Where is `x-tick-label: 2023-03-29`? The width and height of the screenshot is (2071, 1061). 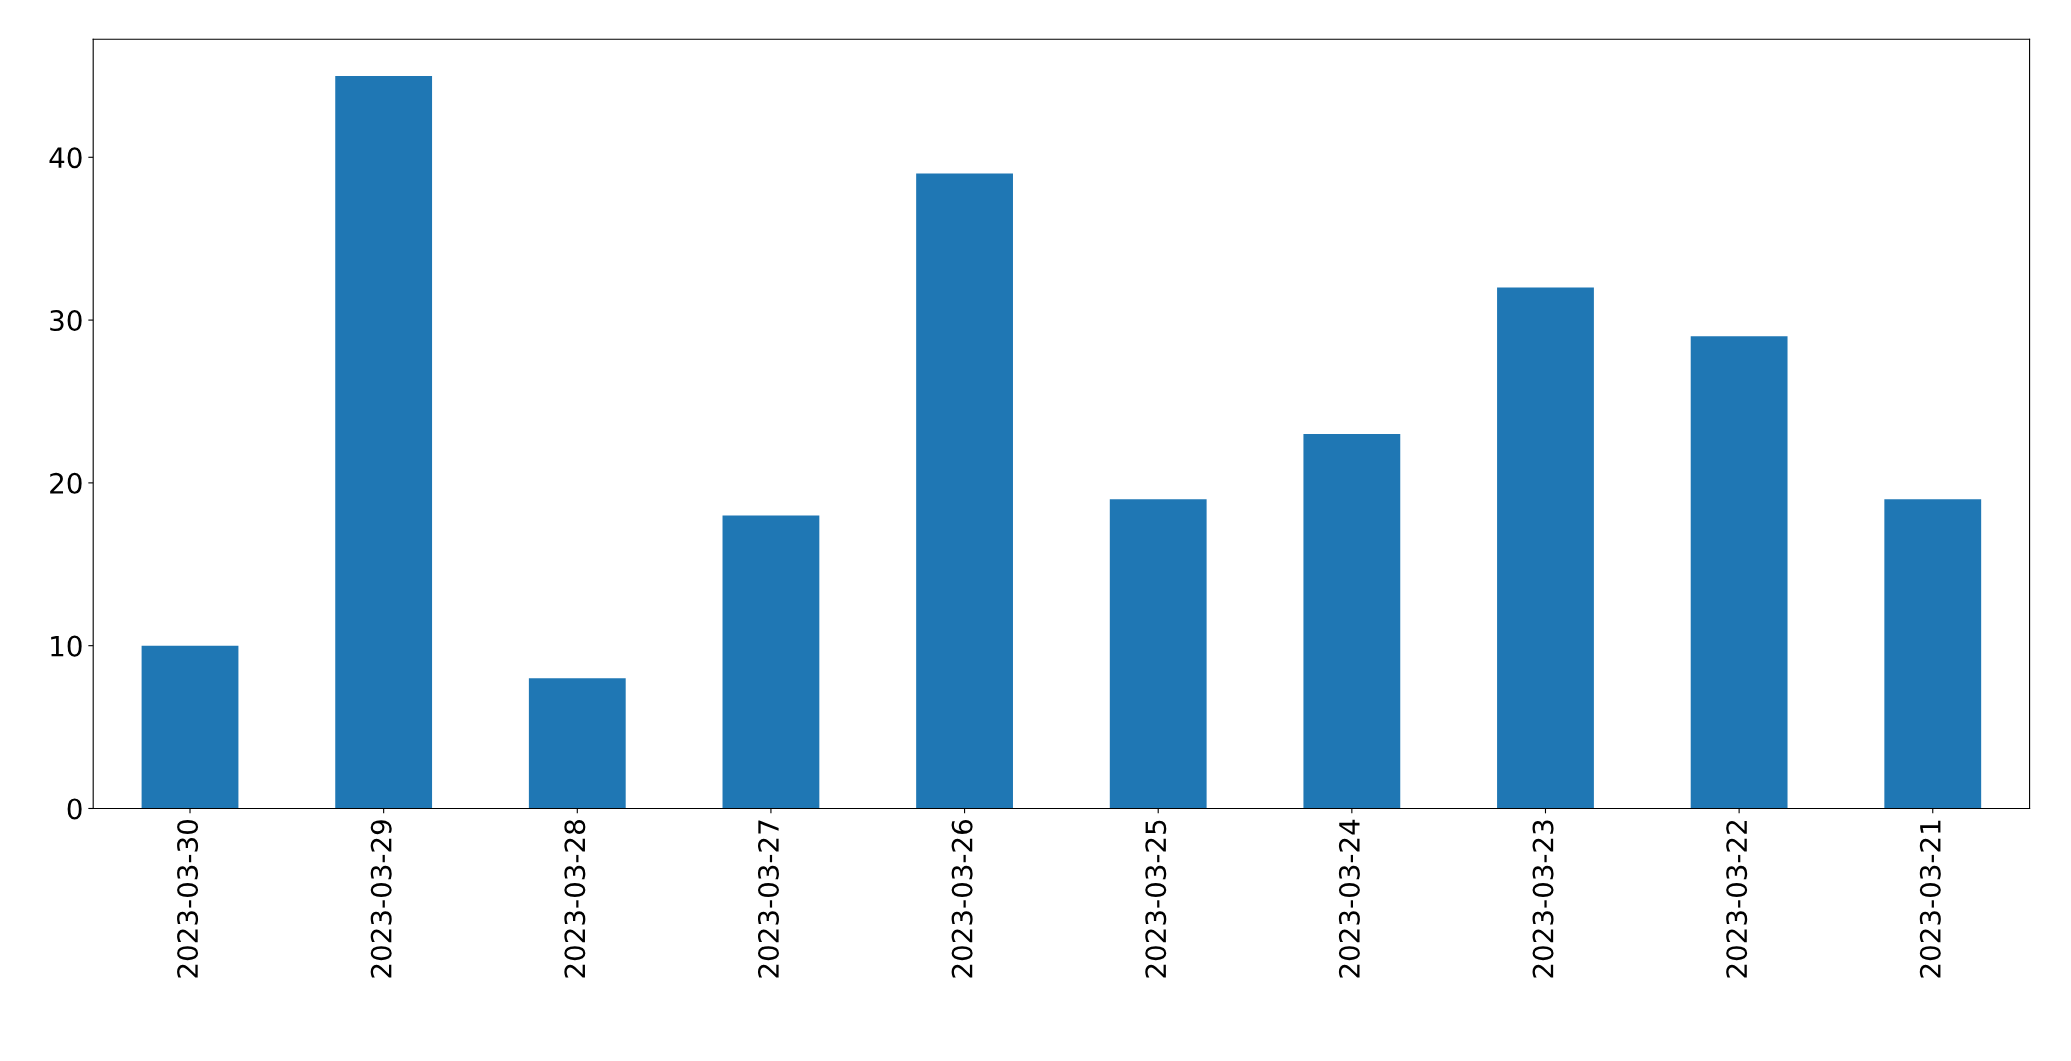
x-tick-label: 2023-03-29 is located at coordinates (381, 899).